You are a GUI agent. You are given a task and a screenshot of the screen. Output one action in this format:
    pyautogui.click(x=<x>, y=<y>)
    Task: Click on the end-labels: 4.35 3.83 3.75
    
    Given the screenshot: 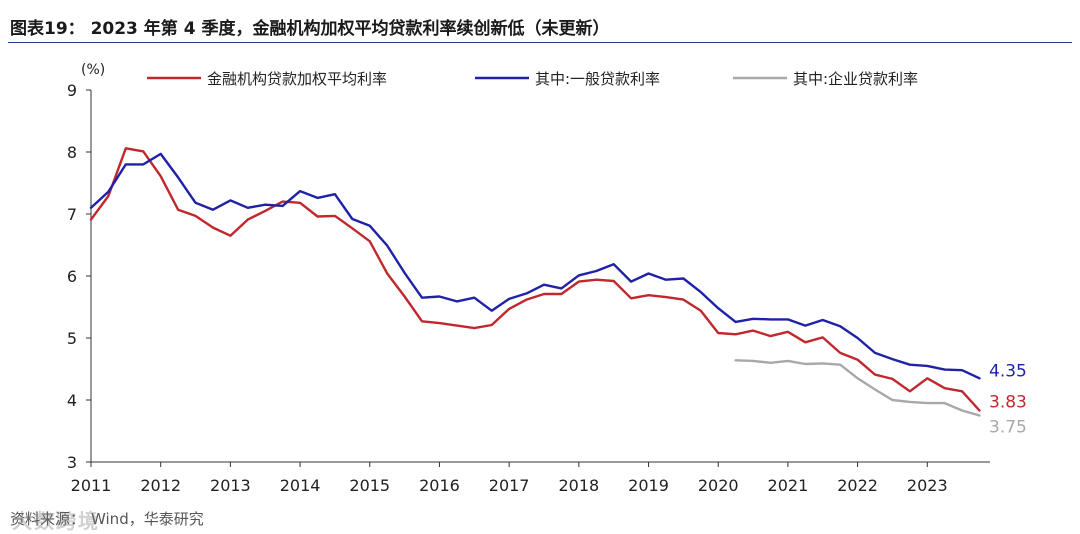 What is the action you would take?
    pyautogui.click(x=1008, y=399)
    